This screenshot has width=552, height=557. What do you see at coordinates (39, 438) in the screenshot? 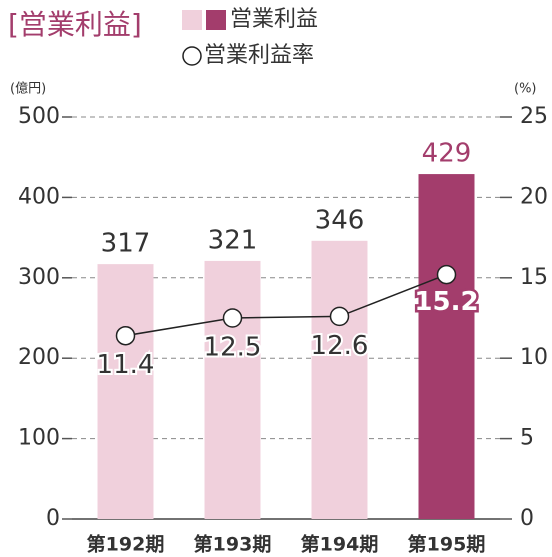
I see `y-tick-label: 100` at bounding box center [39, 438].